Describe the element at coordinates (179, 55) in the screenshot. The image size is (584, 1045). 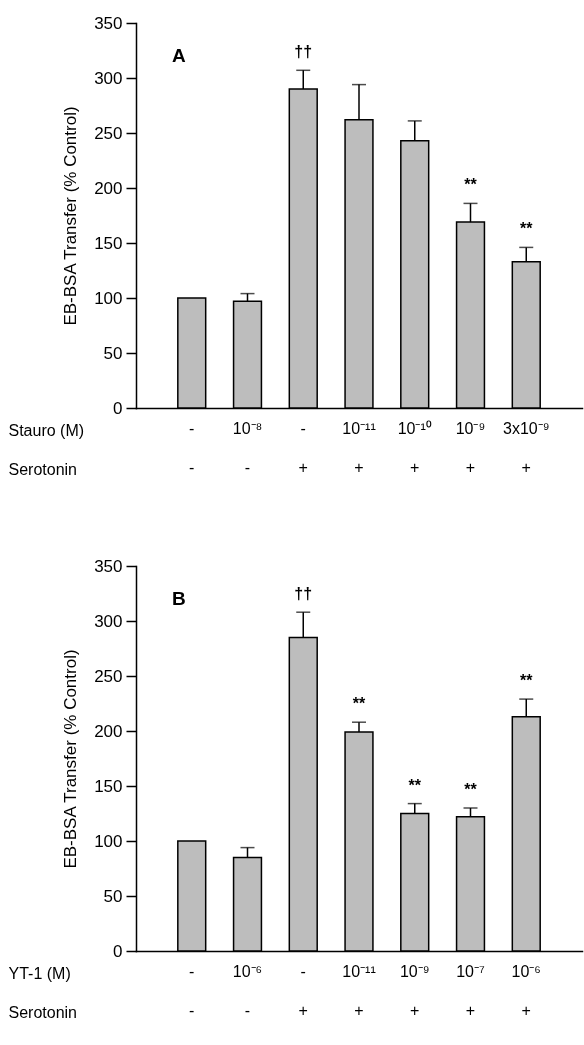
I see `annotation: A` at that location.